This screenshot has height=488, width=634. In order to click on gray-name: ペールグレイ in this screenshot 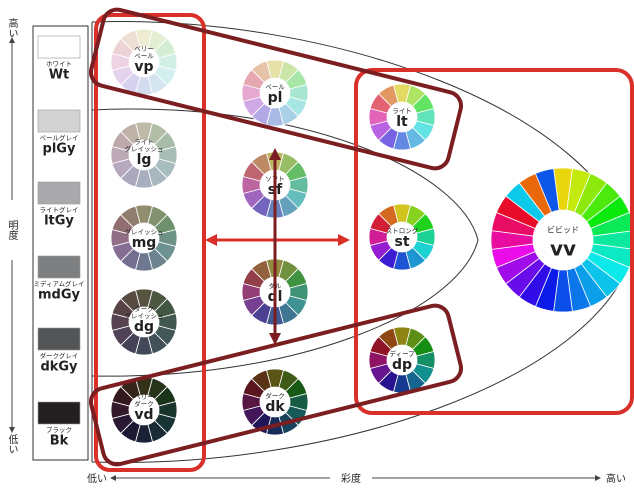, I will do `click(59, 137)`.